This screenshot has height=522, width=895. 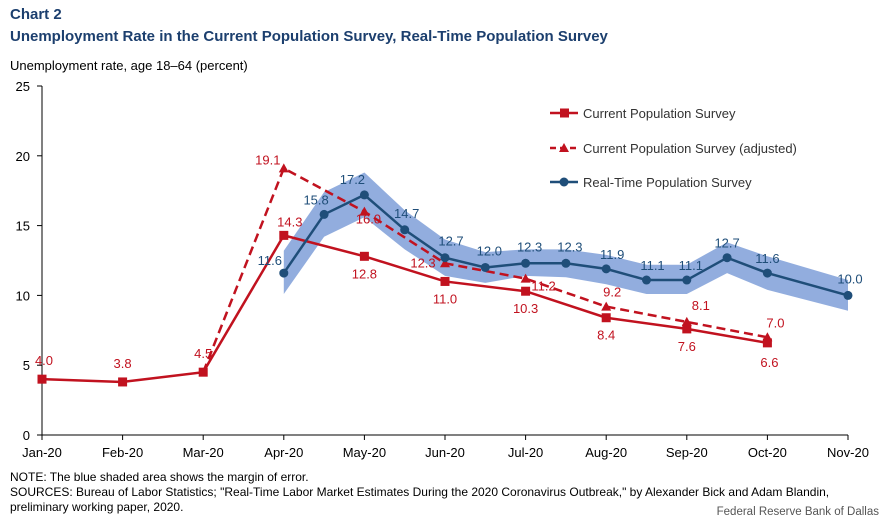 What do you see at coordinates (543, 286) in the screenshot?
I see `cps-adjusted-data-label: 11.2` at bounding box center [543, 286].